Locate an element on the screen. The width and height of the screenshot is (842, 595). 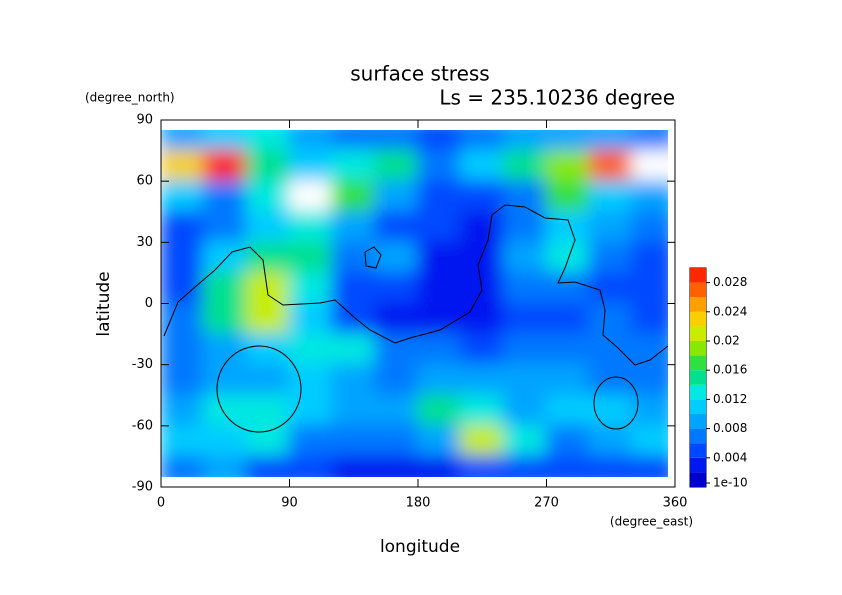
x-tick-label: 180 is located at coordinates (418, 503).